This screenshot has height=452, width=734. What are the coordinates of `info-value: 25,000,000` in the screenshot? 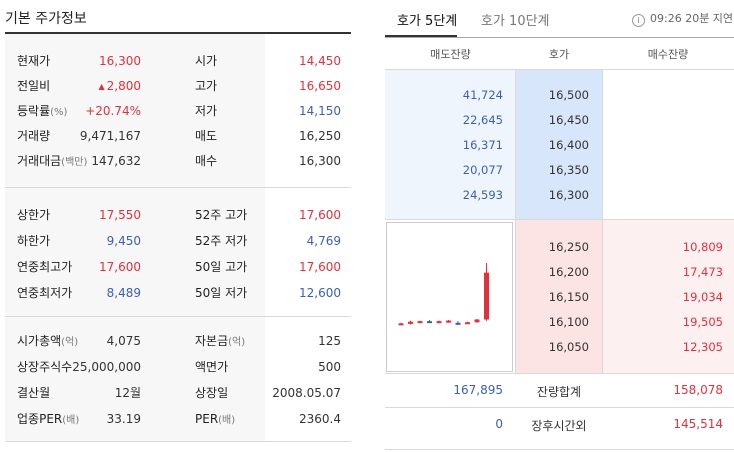 It's located at (106, 367).